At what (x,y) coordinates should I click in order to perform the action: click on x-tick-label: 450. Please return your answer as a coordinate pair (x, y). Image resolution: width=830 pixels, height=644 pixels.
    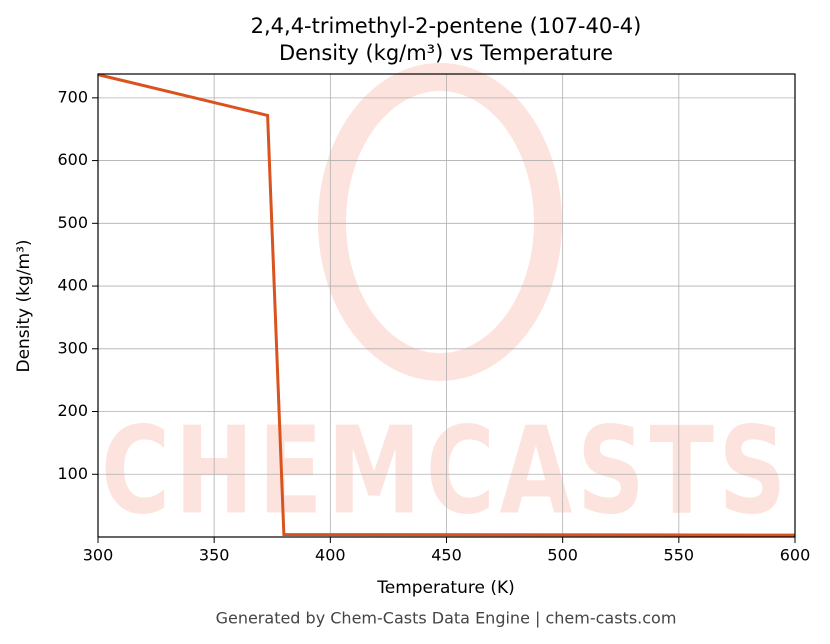
    Looking at the image, I should click on (446, 555).